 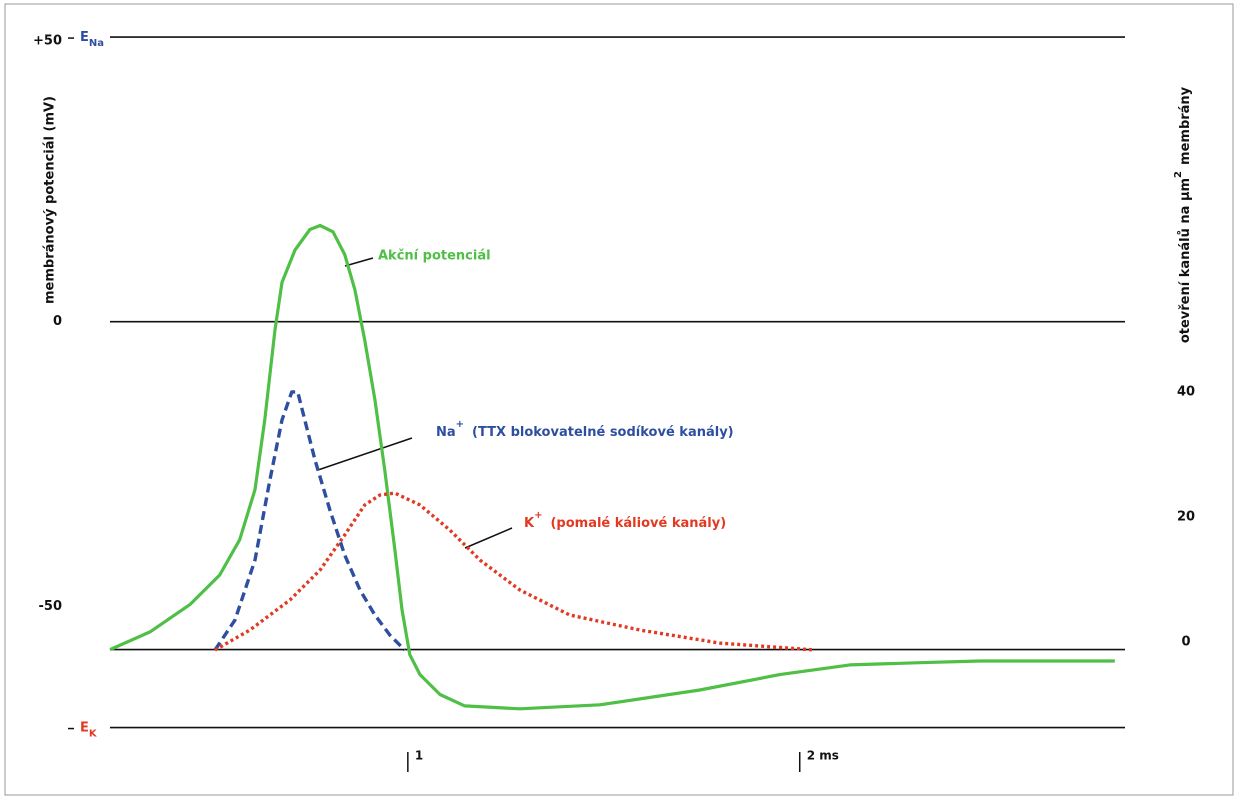 I want to click on y2-title-sup: 2, so click(x=1178, y=174).